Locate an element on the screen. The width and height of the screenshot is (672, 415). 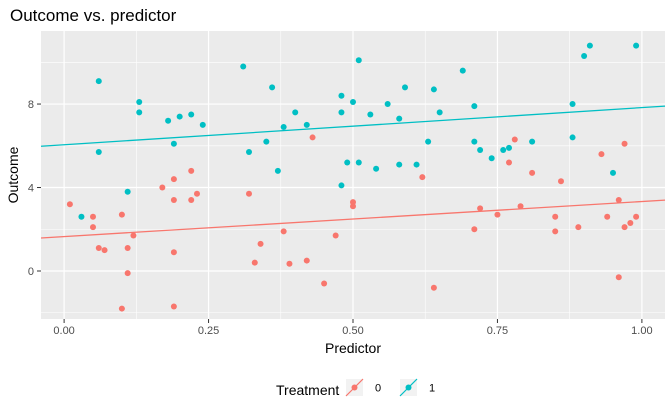
x-axis-title: Predictor is located at coordinates (353, 348).